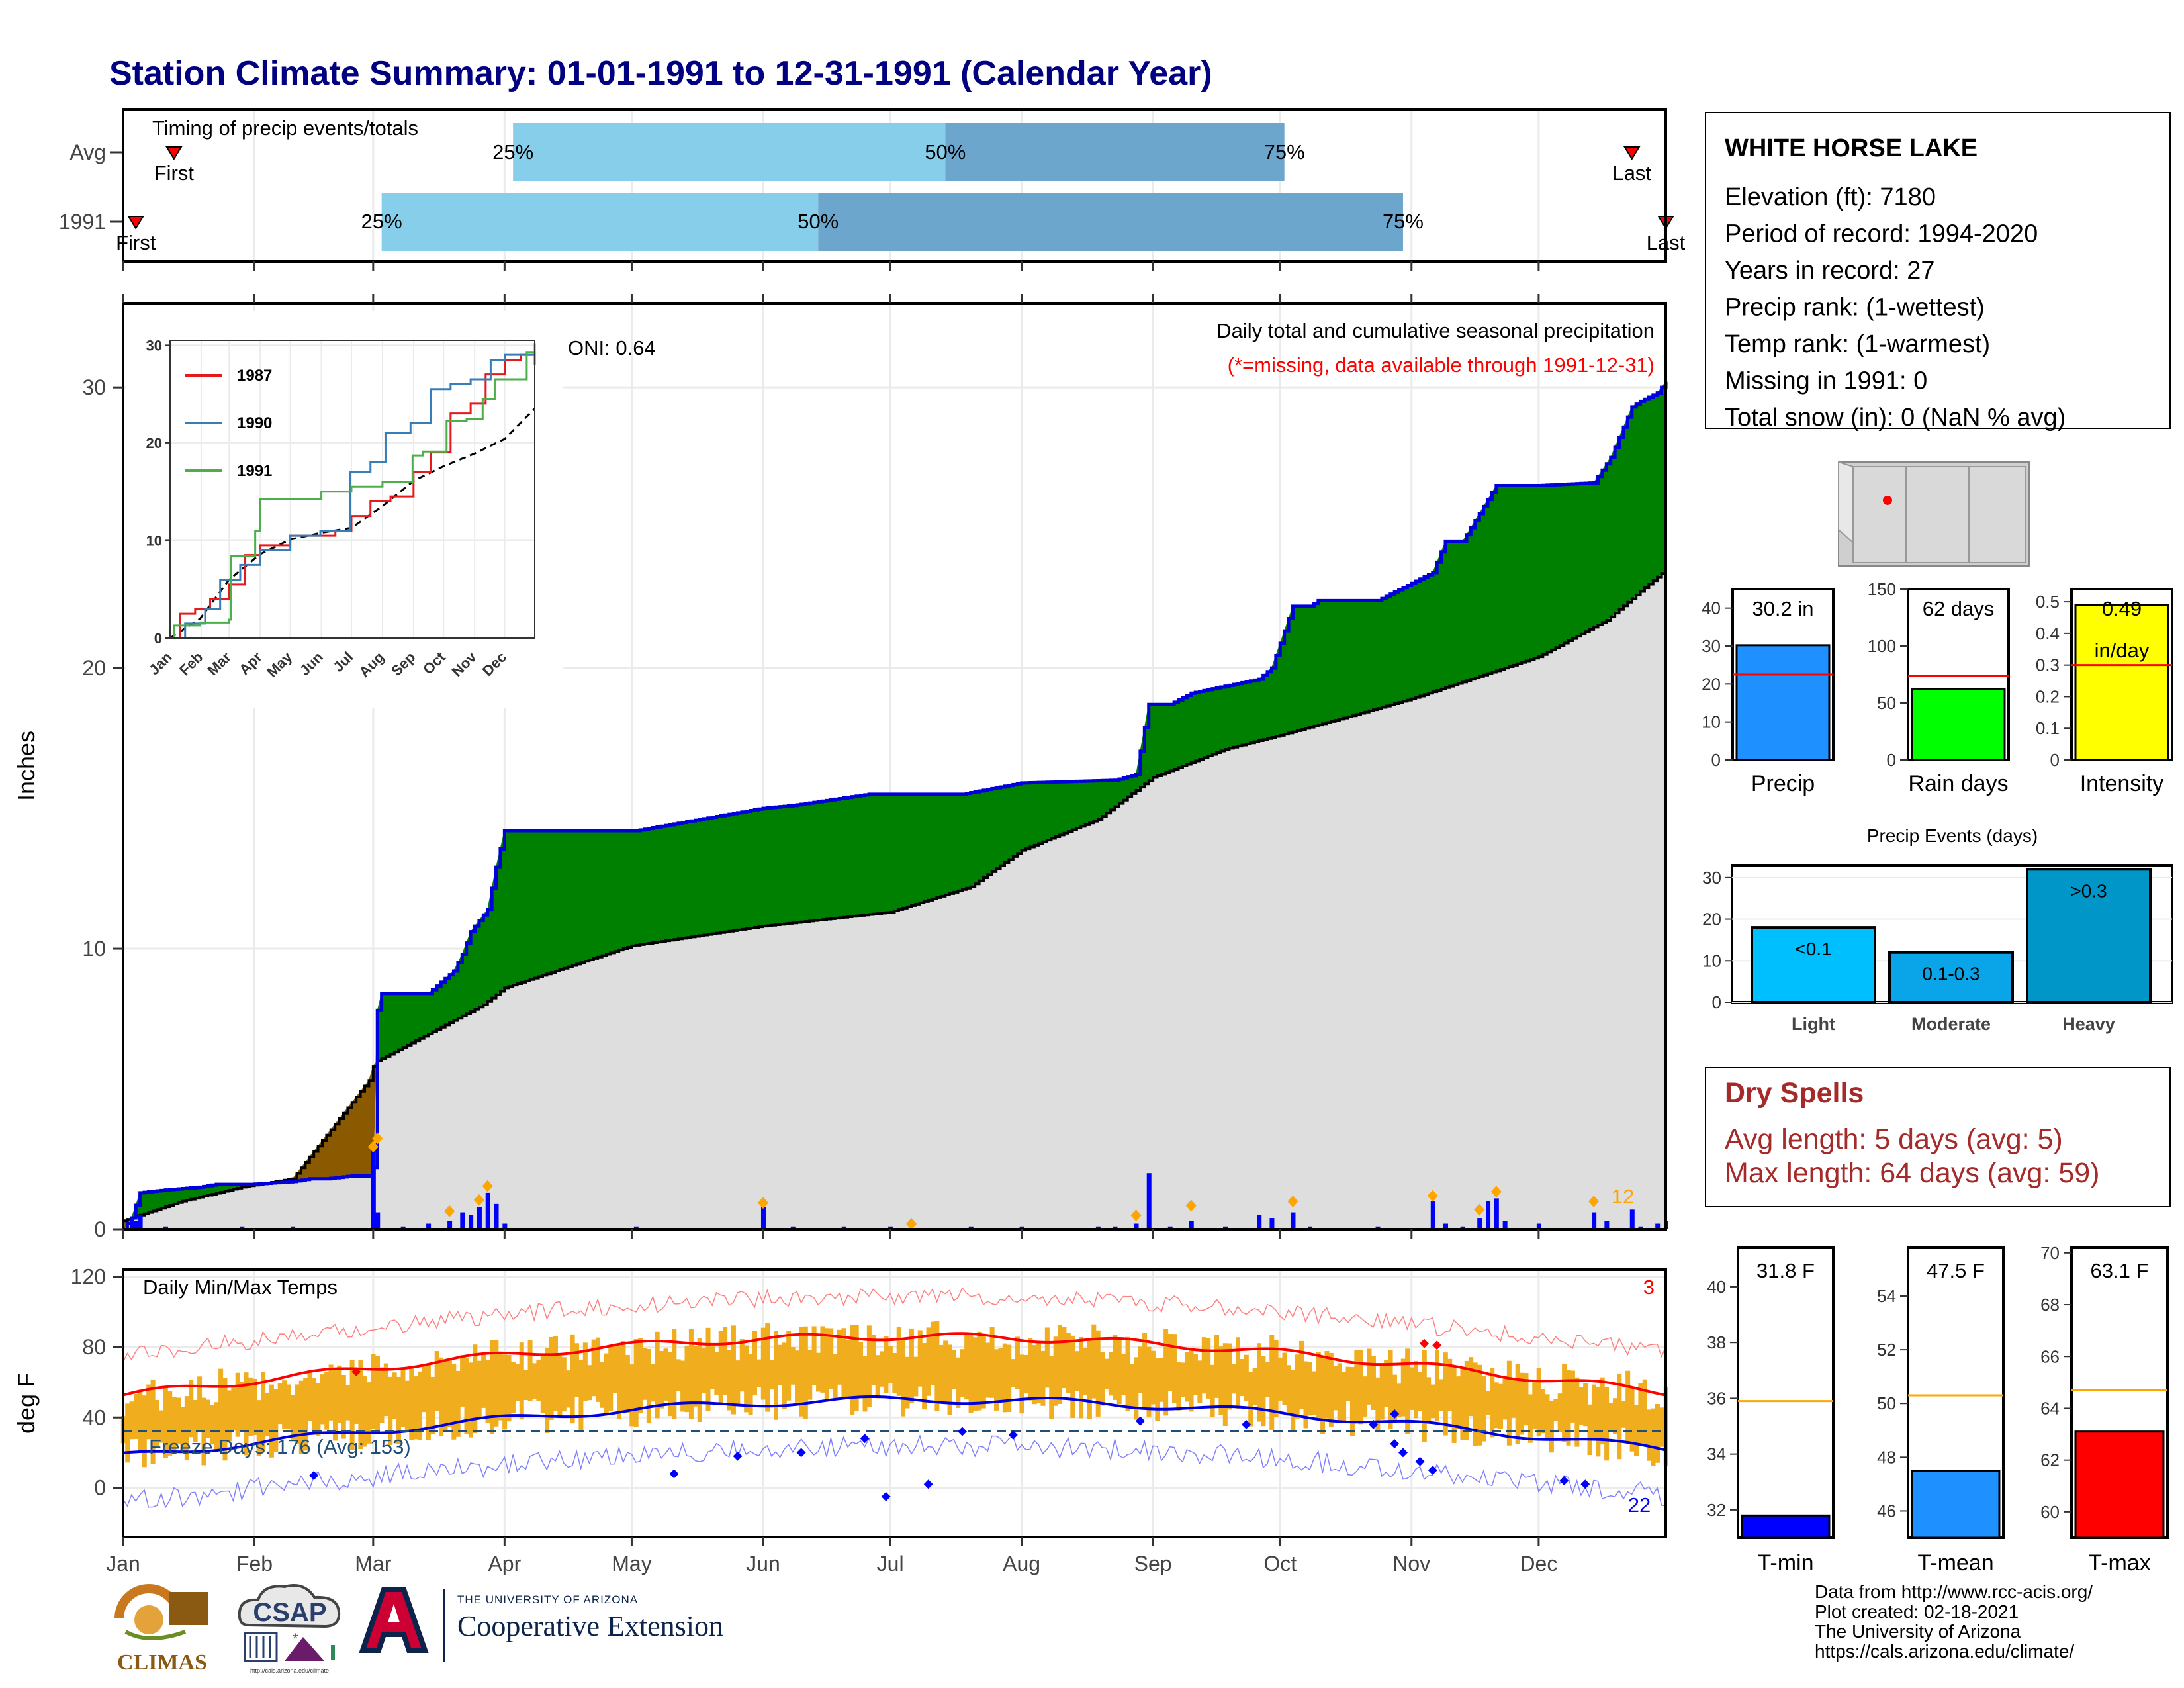  I want to click on timing-label-75: 75%, so click(1403, 221).